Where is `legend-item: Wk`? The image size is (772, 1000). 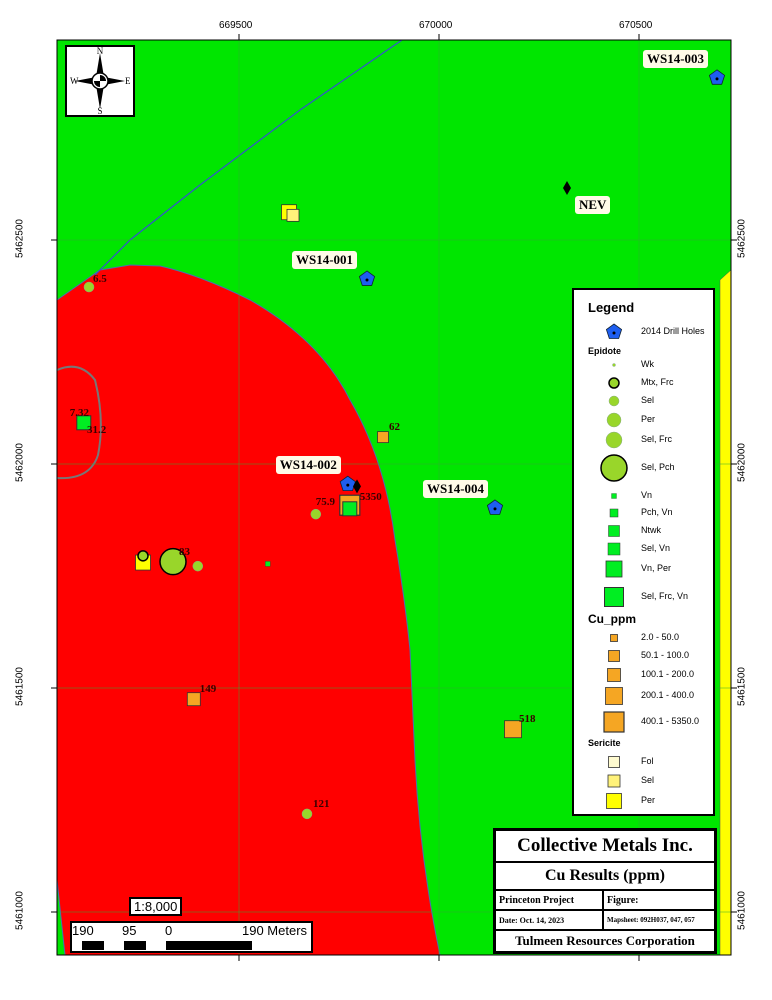
legend-item: Wk is located at coordinates (644, 365).